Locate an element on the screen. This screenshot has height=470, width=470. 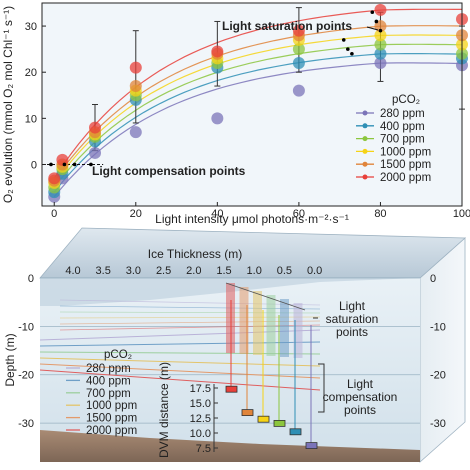
x-tick-label: 60 is located at coordinates (299, 214).